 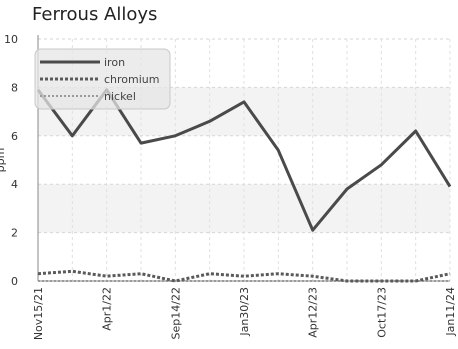 What do you see at coordinates (14, 136) in the screenshot?
I see `y-tick-label: 6` at bounding box center [14, 136].